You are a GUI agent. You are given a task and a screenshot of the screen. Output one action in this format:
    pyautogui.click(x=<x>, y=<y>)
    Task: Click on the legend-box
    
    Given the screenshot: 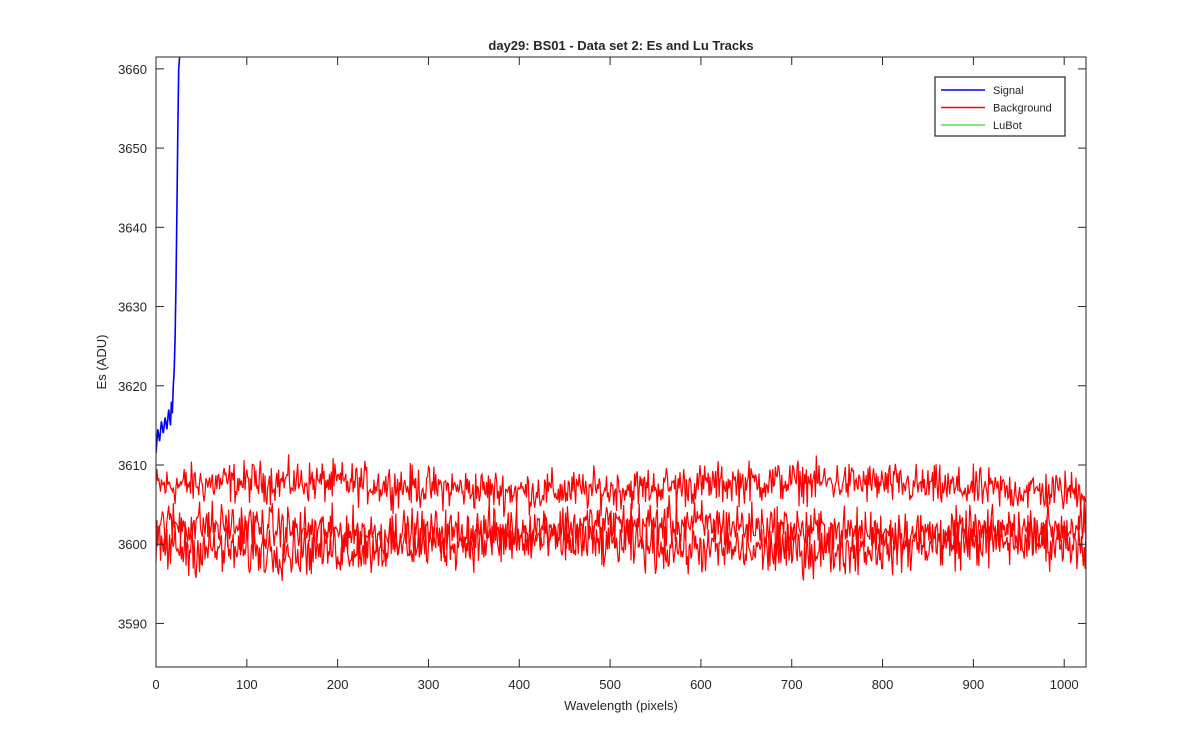 What is the action you would take?
    pyautogui.click(x=1000, y=106)
    